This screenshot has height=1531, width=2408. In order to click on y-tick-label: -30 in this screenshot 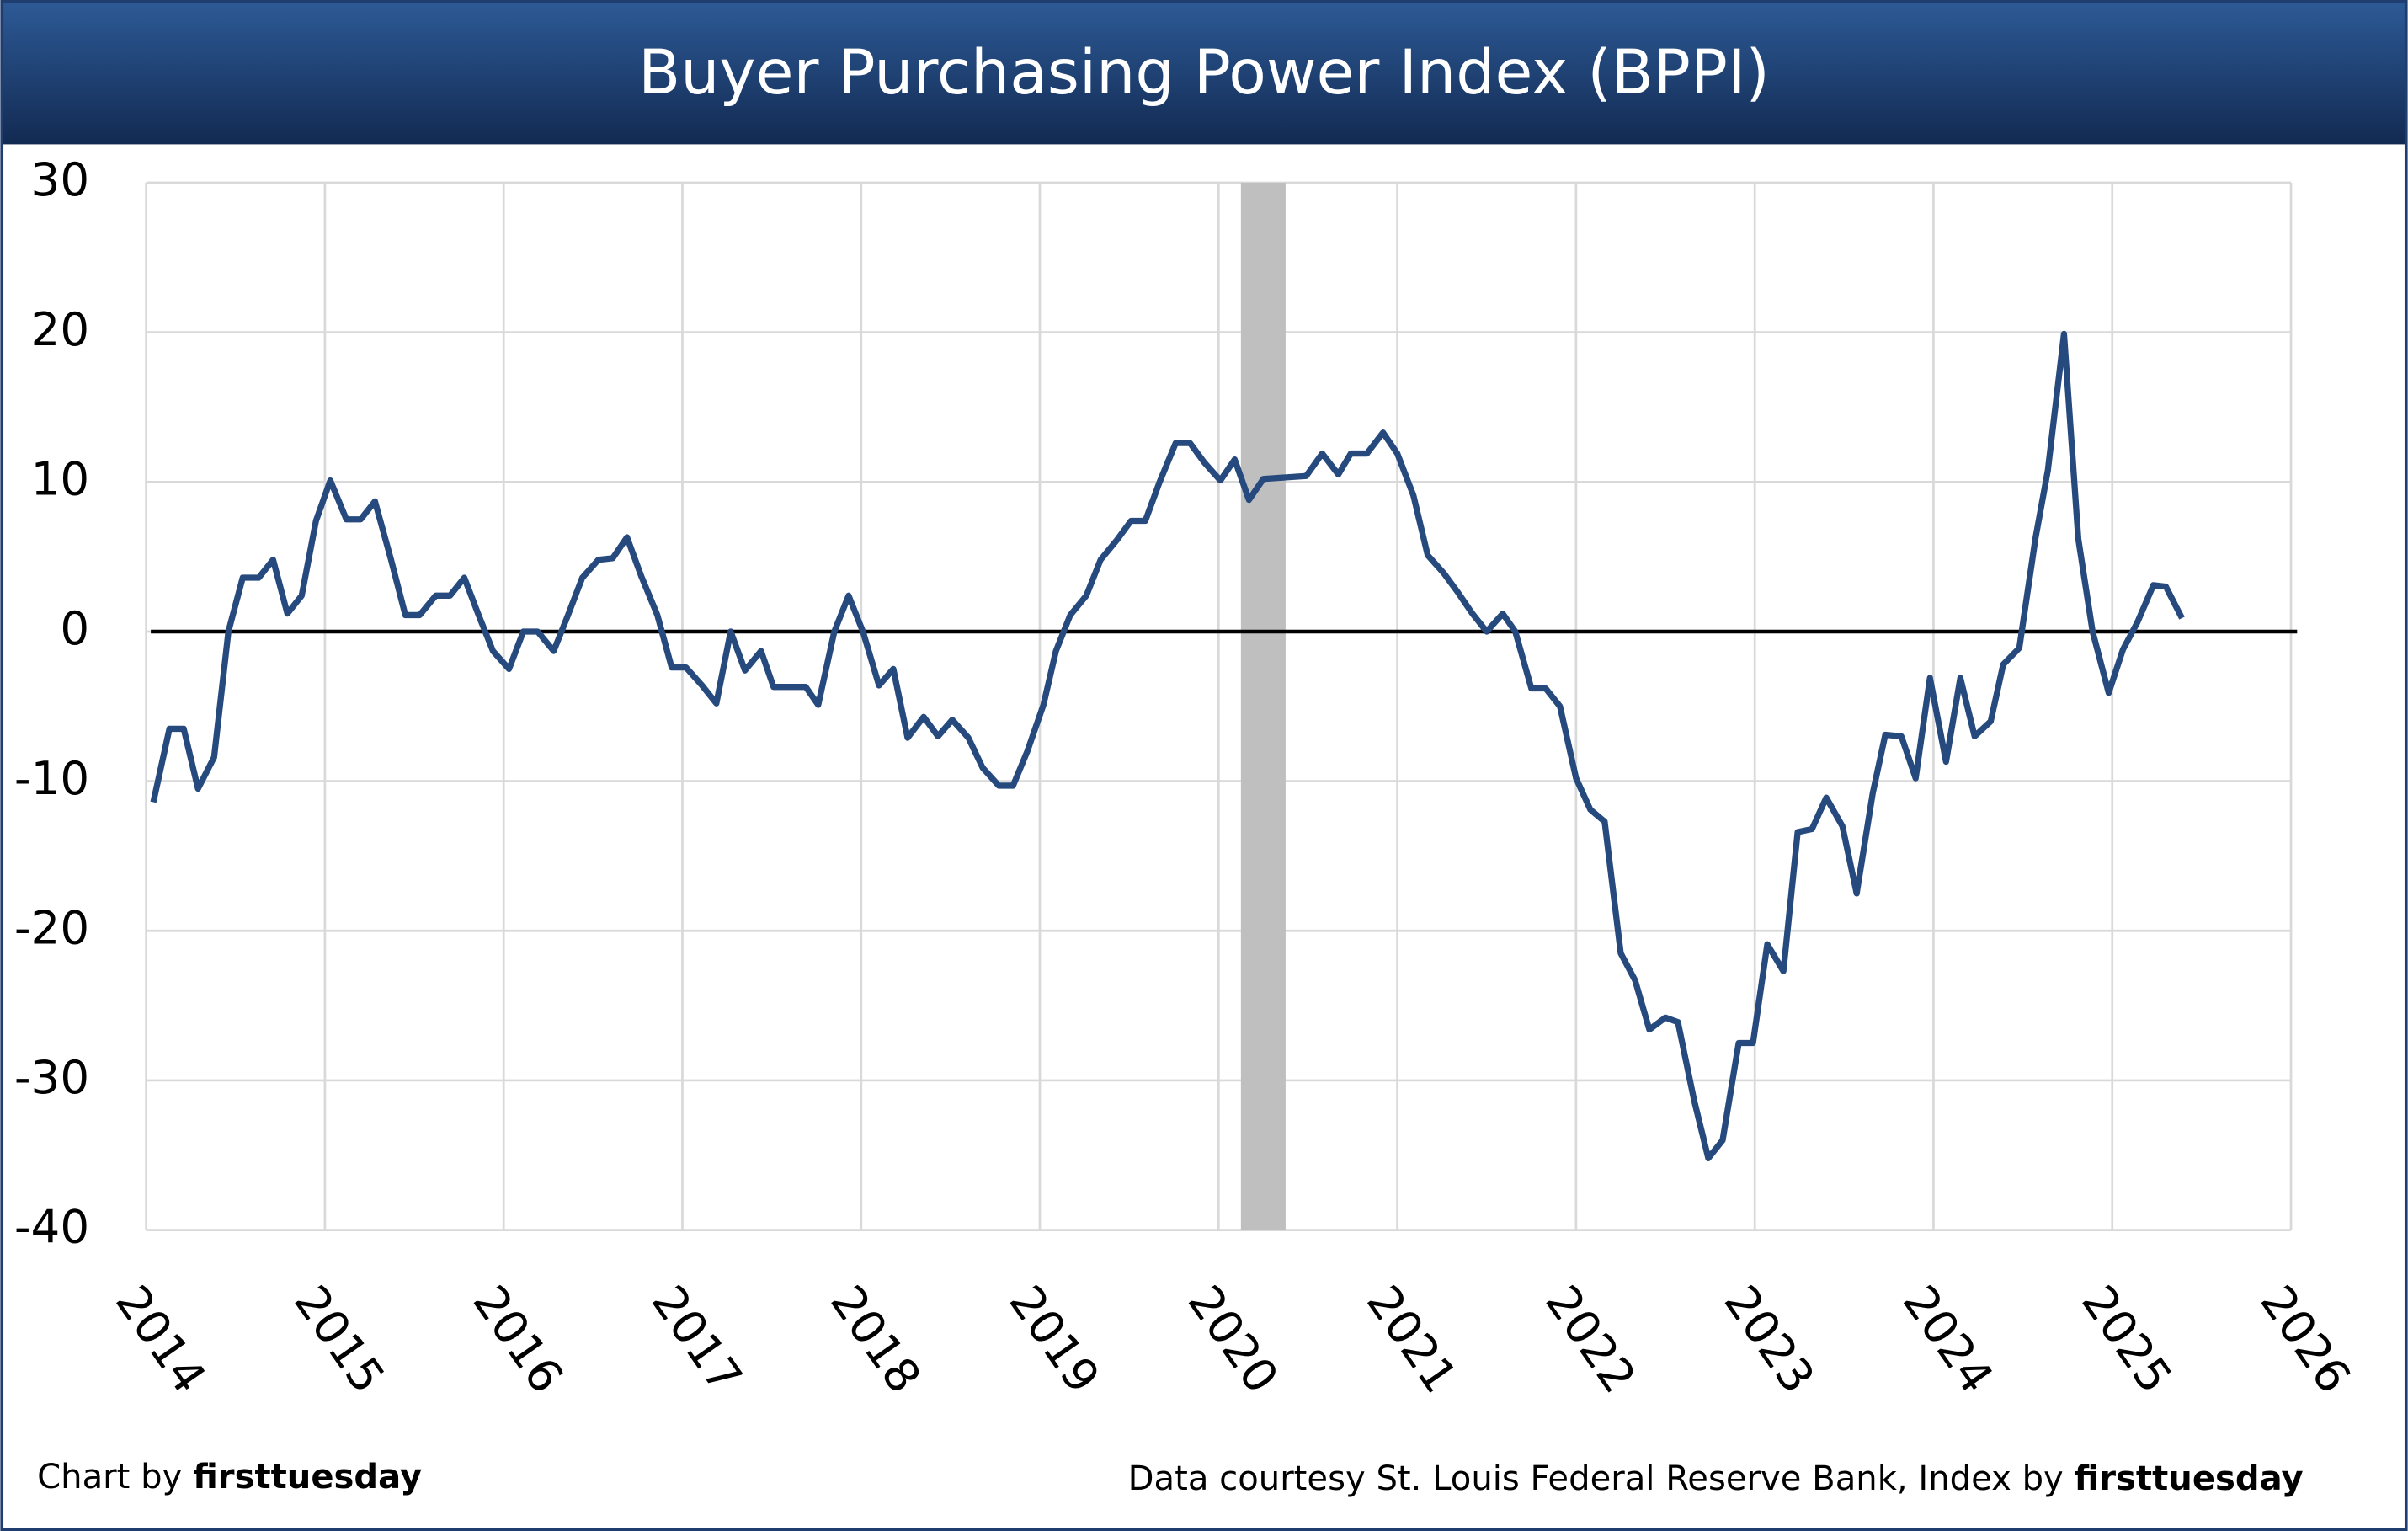, I will do `click(51, 1077)`.